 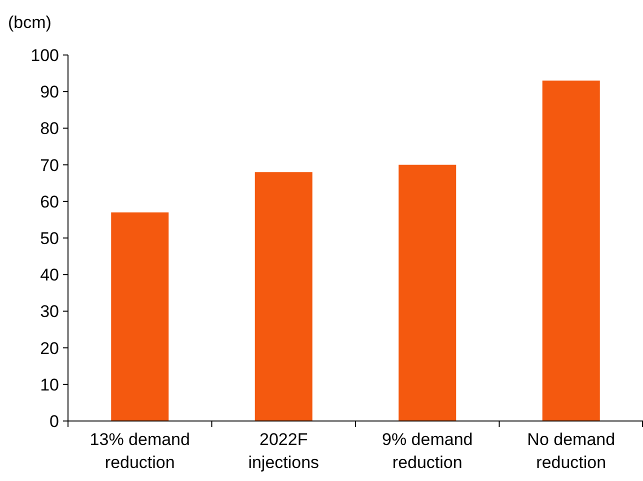 What do you see at coordinates (49, 348) in the screenshot?
I see `y-tick-label: 20` at bounding box center [49, 348].